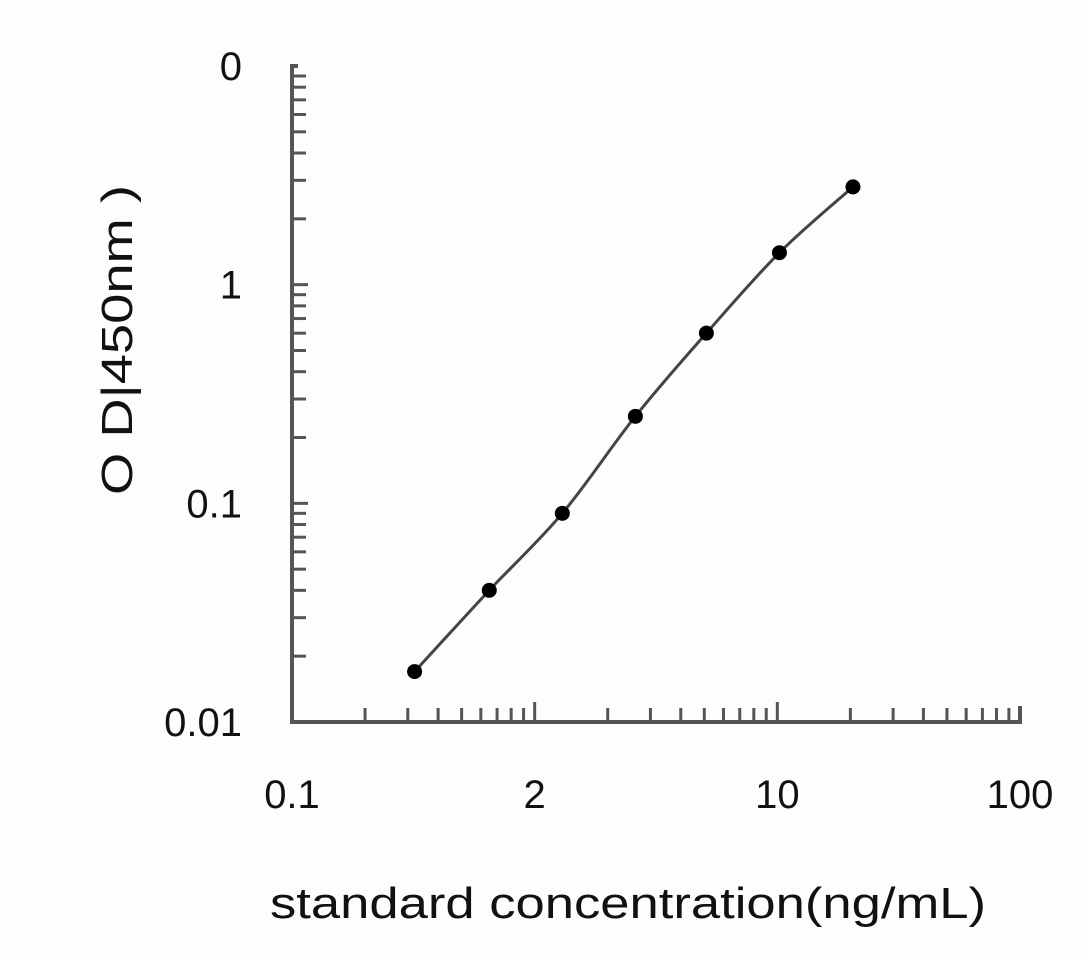 The image size is (1088, 960). What do you see at coordinates (231, 67) in the screenshot?
I see `y-tick-label: 0` at bounding box center [231, 67].